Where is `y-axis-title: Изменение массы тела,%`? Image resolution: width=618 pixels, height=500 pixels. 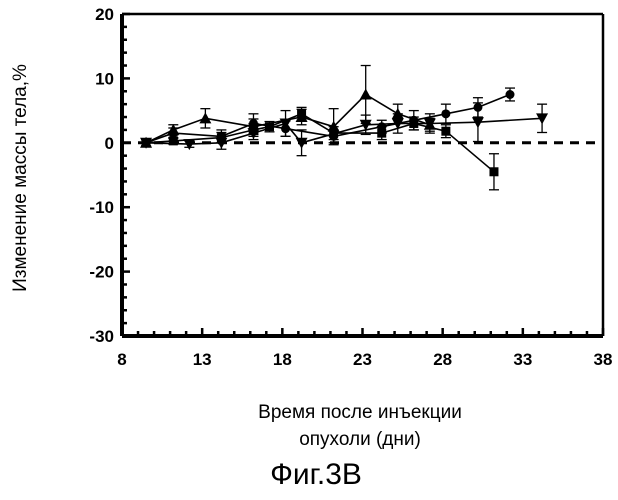 y-axis-title: Изменение массы тела,% is located at coordinates (20, 178).